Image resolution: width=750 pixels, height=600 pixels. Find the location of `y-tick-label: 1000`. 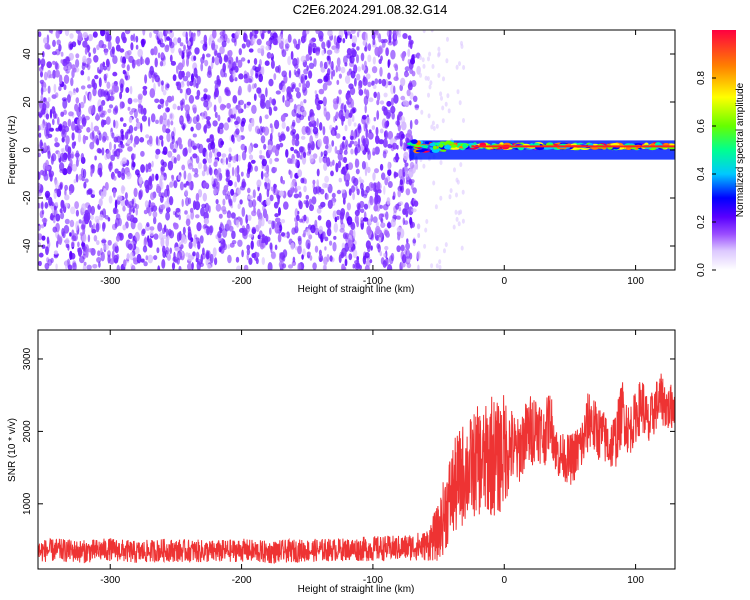

y-tick-label: 1000 is located at coordinates (27, 503).